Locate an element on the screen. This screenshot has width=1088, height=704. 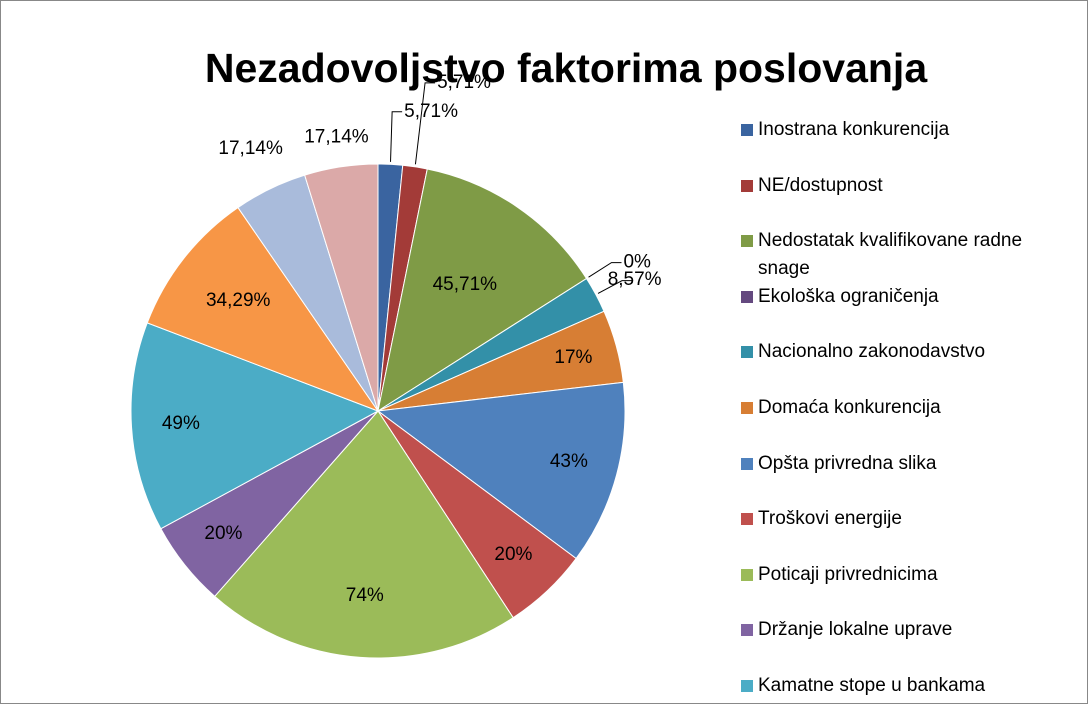
legend-label: Držanje lokalne uprave is located at coordinates (855, 630).